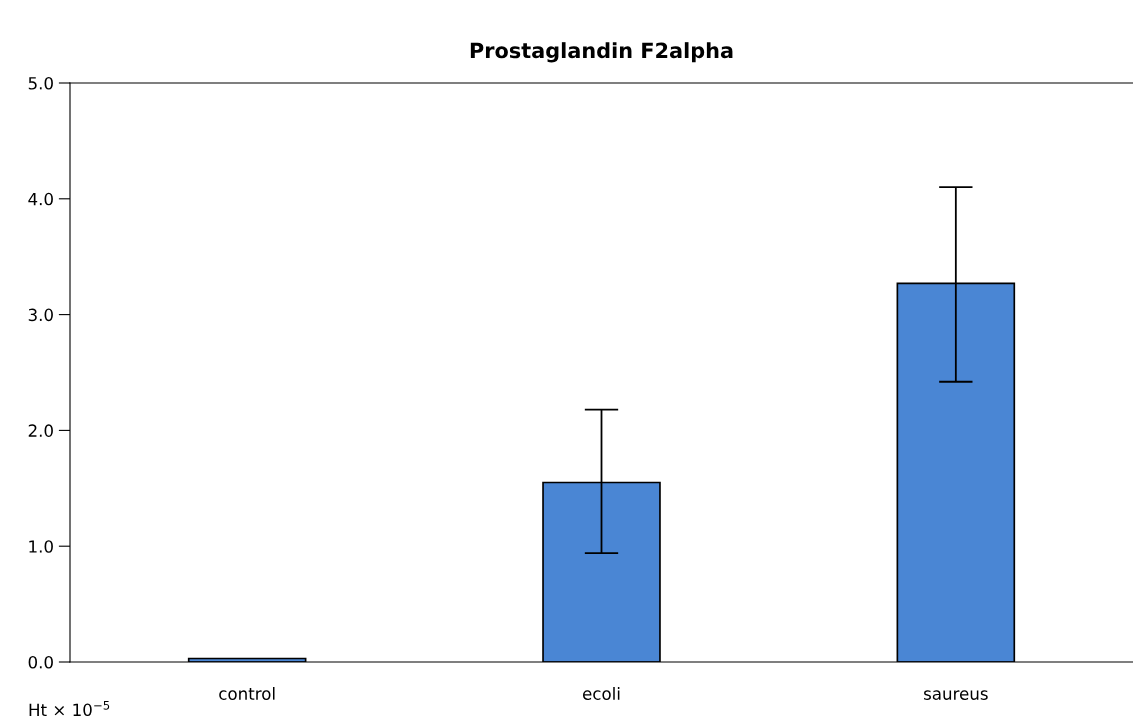  I want to click on y-axis-title: Ht × 10$^{−5}$, so click(69, 709).